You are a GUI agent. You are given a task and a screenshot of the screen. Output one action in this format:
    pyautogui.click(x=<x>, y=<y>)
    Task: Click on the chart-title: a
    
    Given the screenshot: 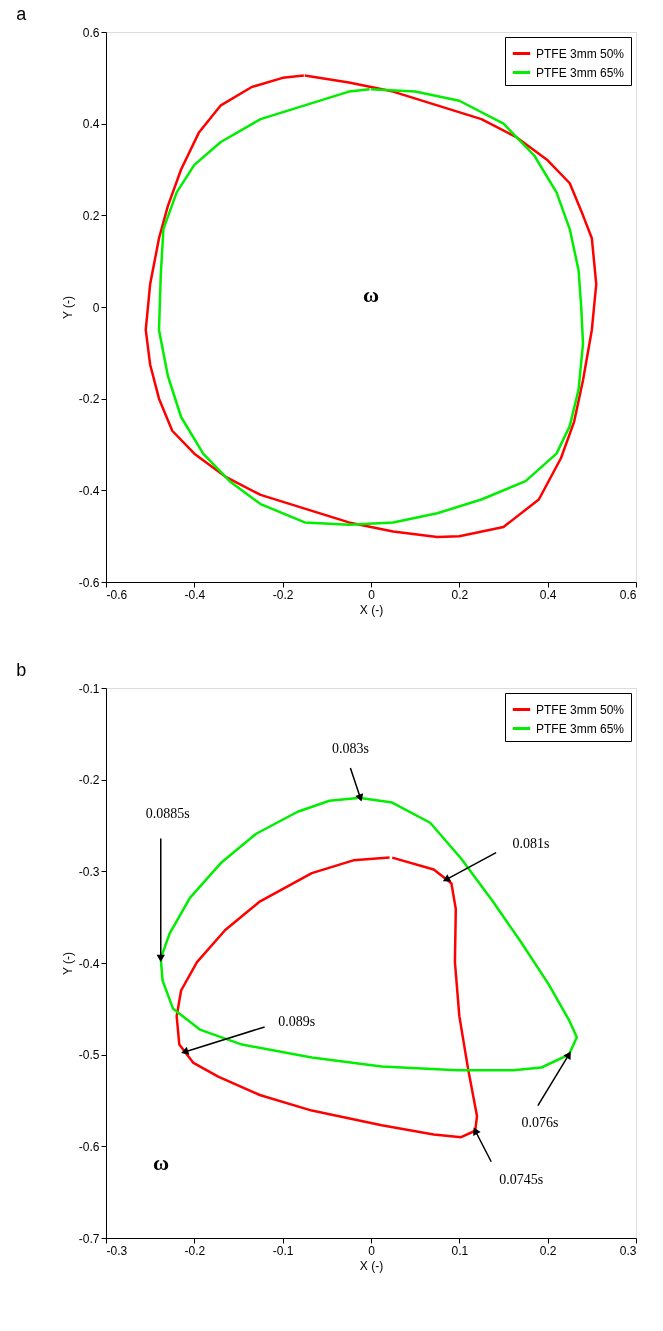 What is the action you would take?
    pyautogui.click(x=22, y=14)
    